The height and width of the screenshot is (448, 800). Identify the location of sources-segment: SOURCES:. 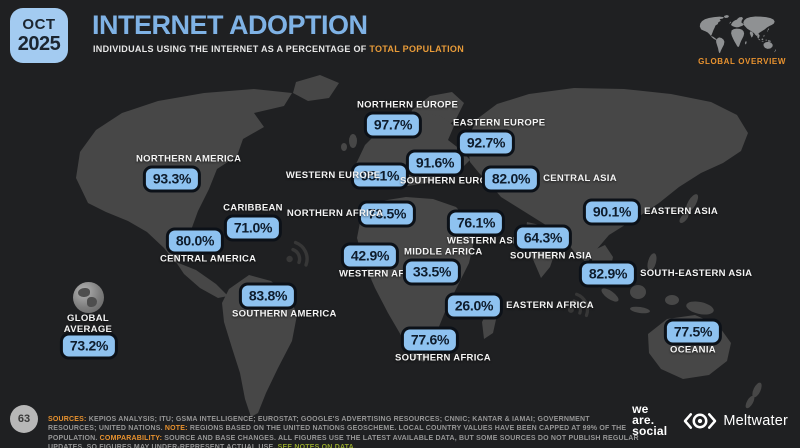
(67, 419).